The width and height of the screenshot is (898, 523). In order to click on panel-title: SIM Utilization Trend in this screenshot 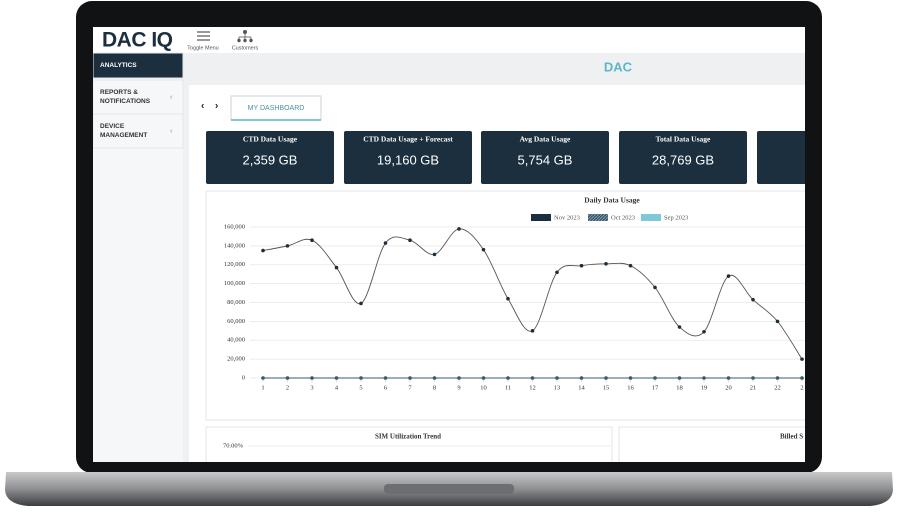, I will do `click(408, 437)`.